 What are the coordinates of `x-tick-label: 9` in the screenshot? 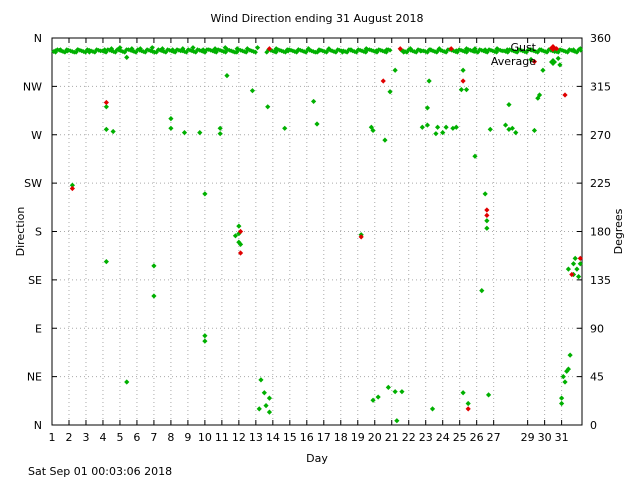 It's located at (187, 437).